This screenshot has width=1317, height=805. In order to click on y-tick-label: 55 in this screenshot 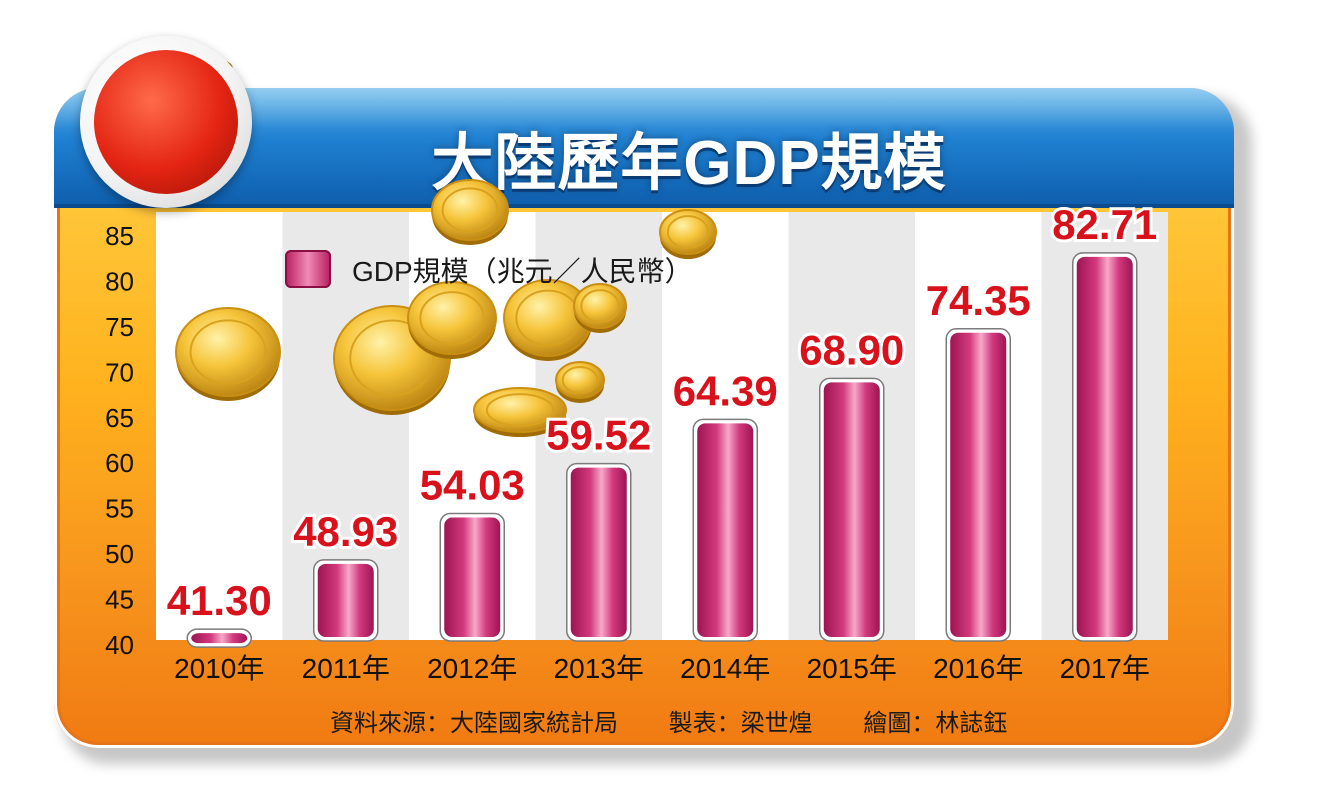, I will do `click(119, 509)`.